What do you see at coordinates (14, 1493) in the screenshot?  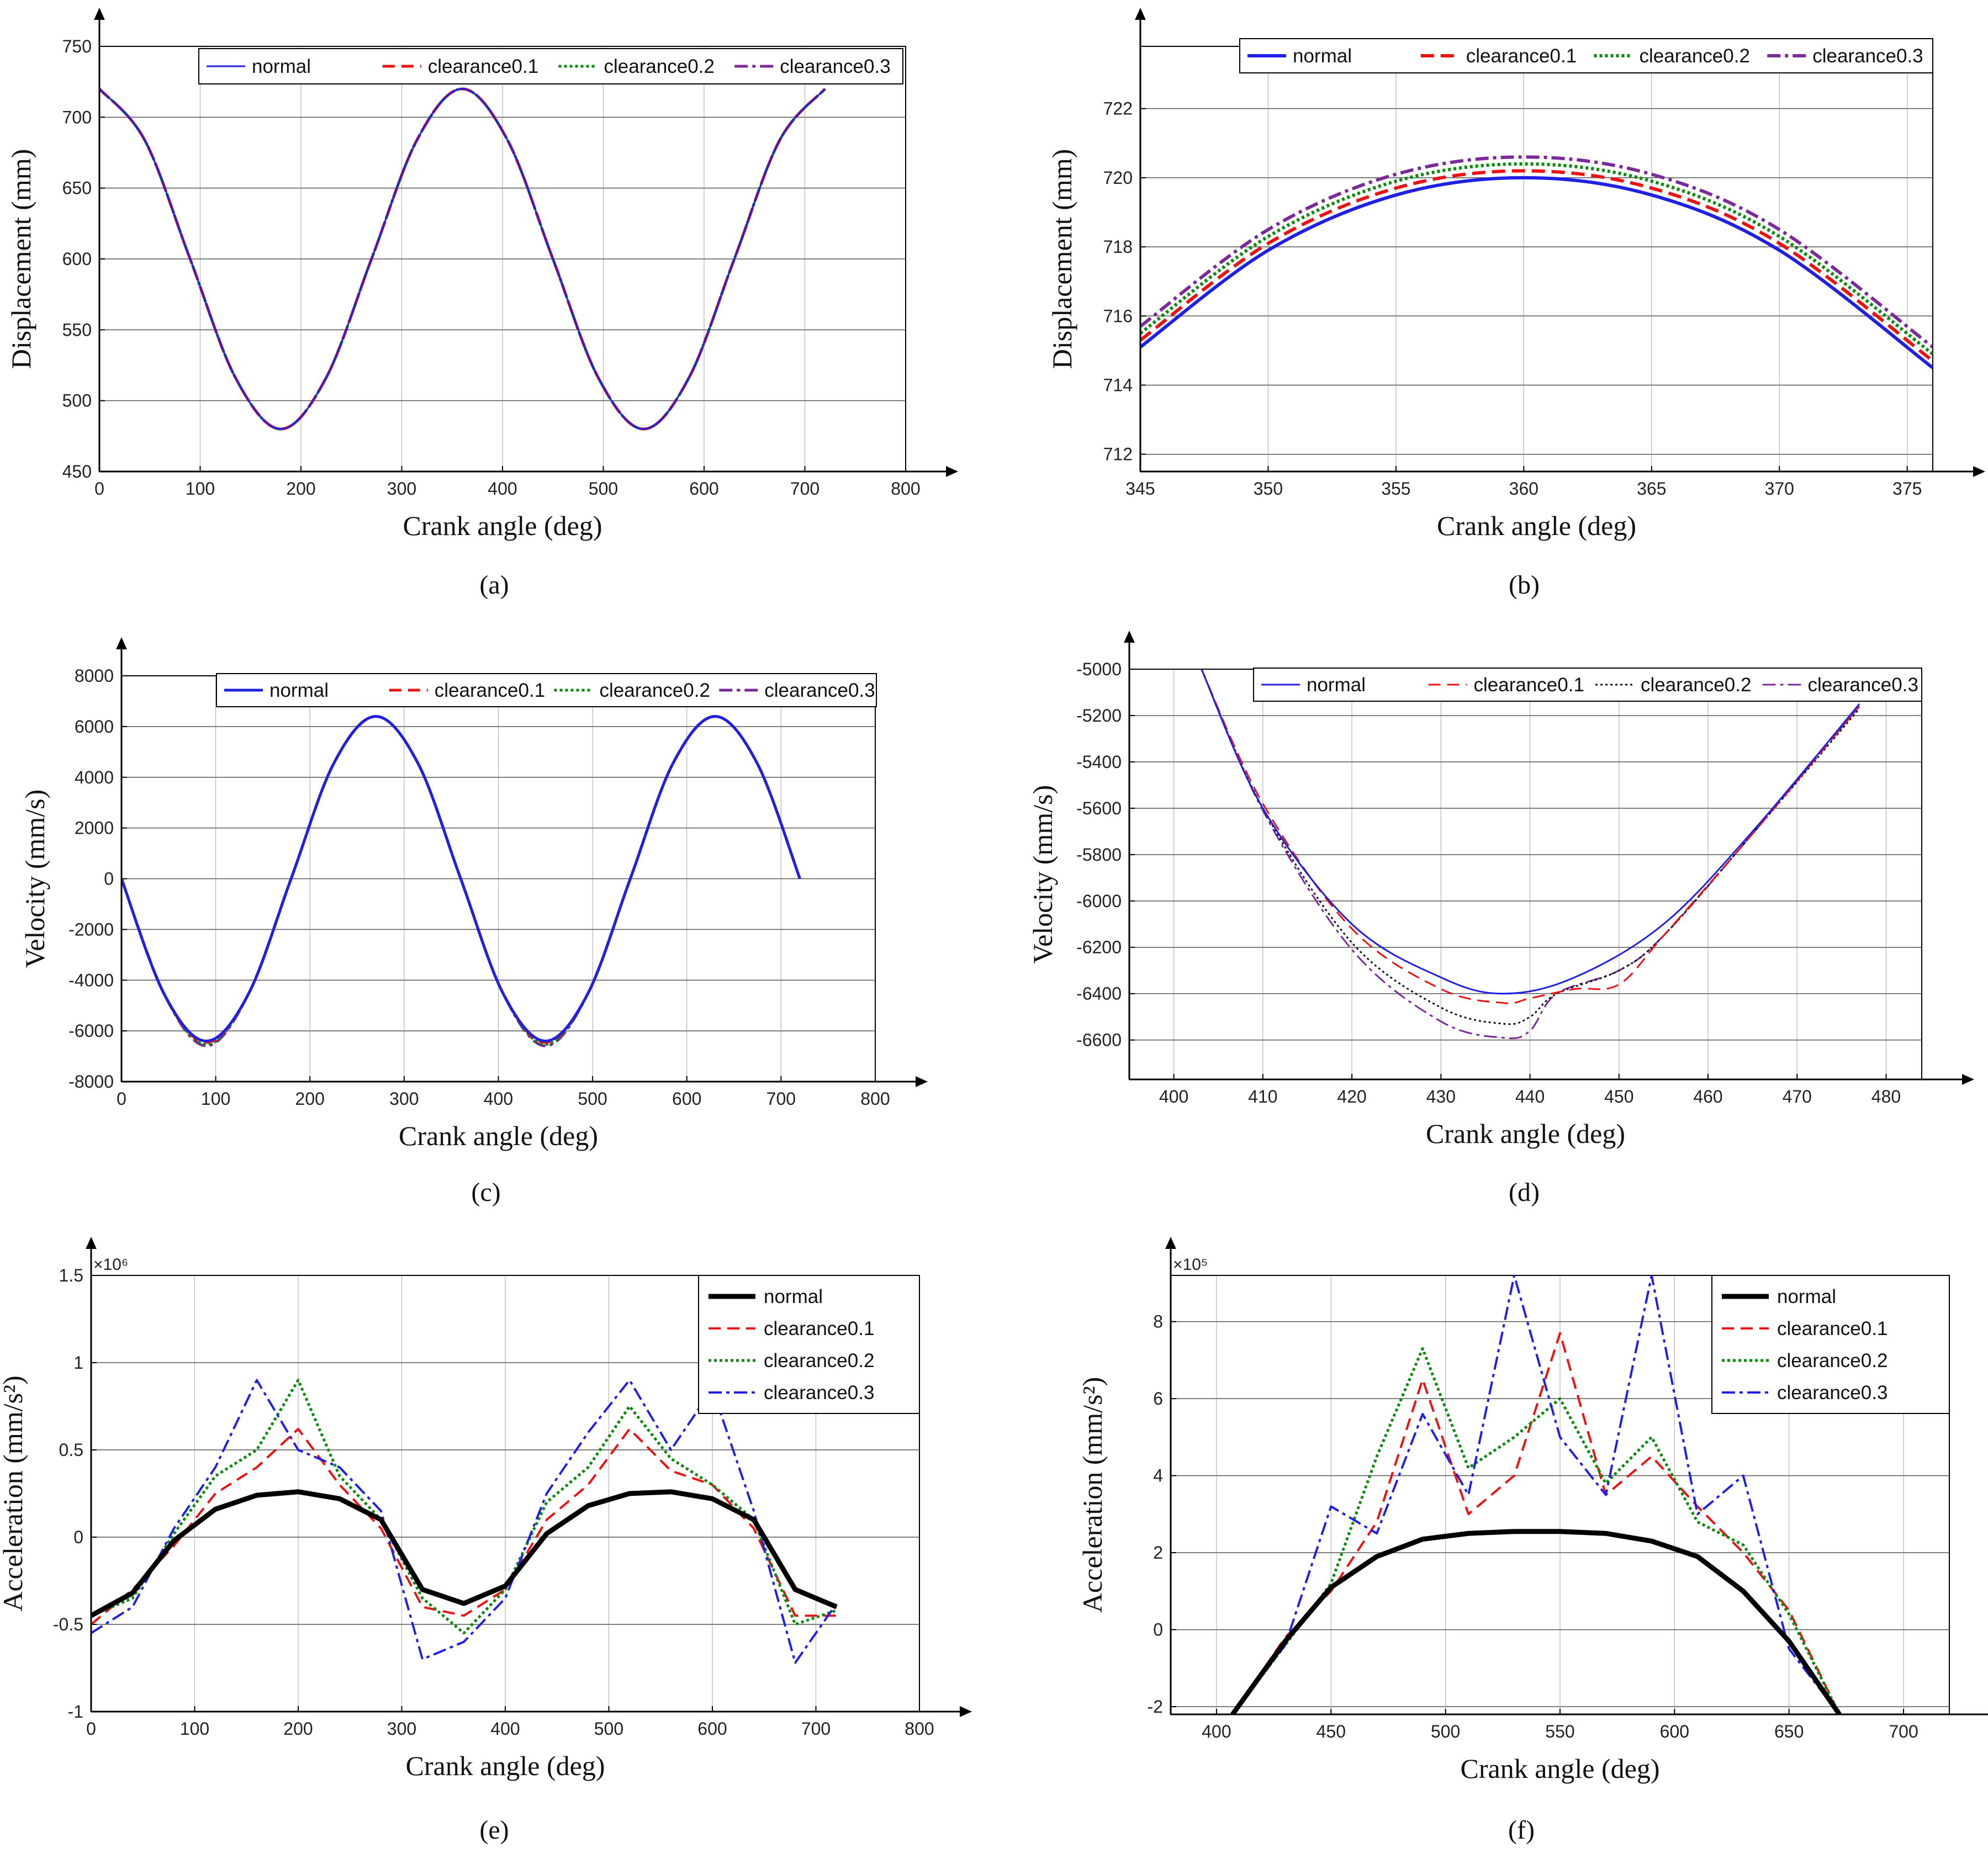 I see `y-axis-label: Acceleration (mm/s²)` at bounding box center [14, 1493].